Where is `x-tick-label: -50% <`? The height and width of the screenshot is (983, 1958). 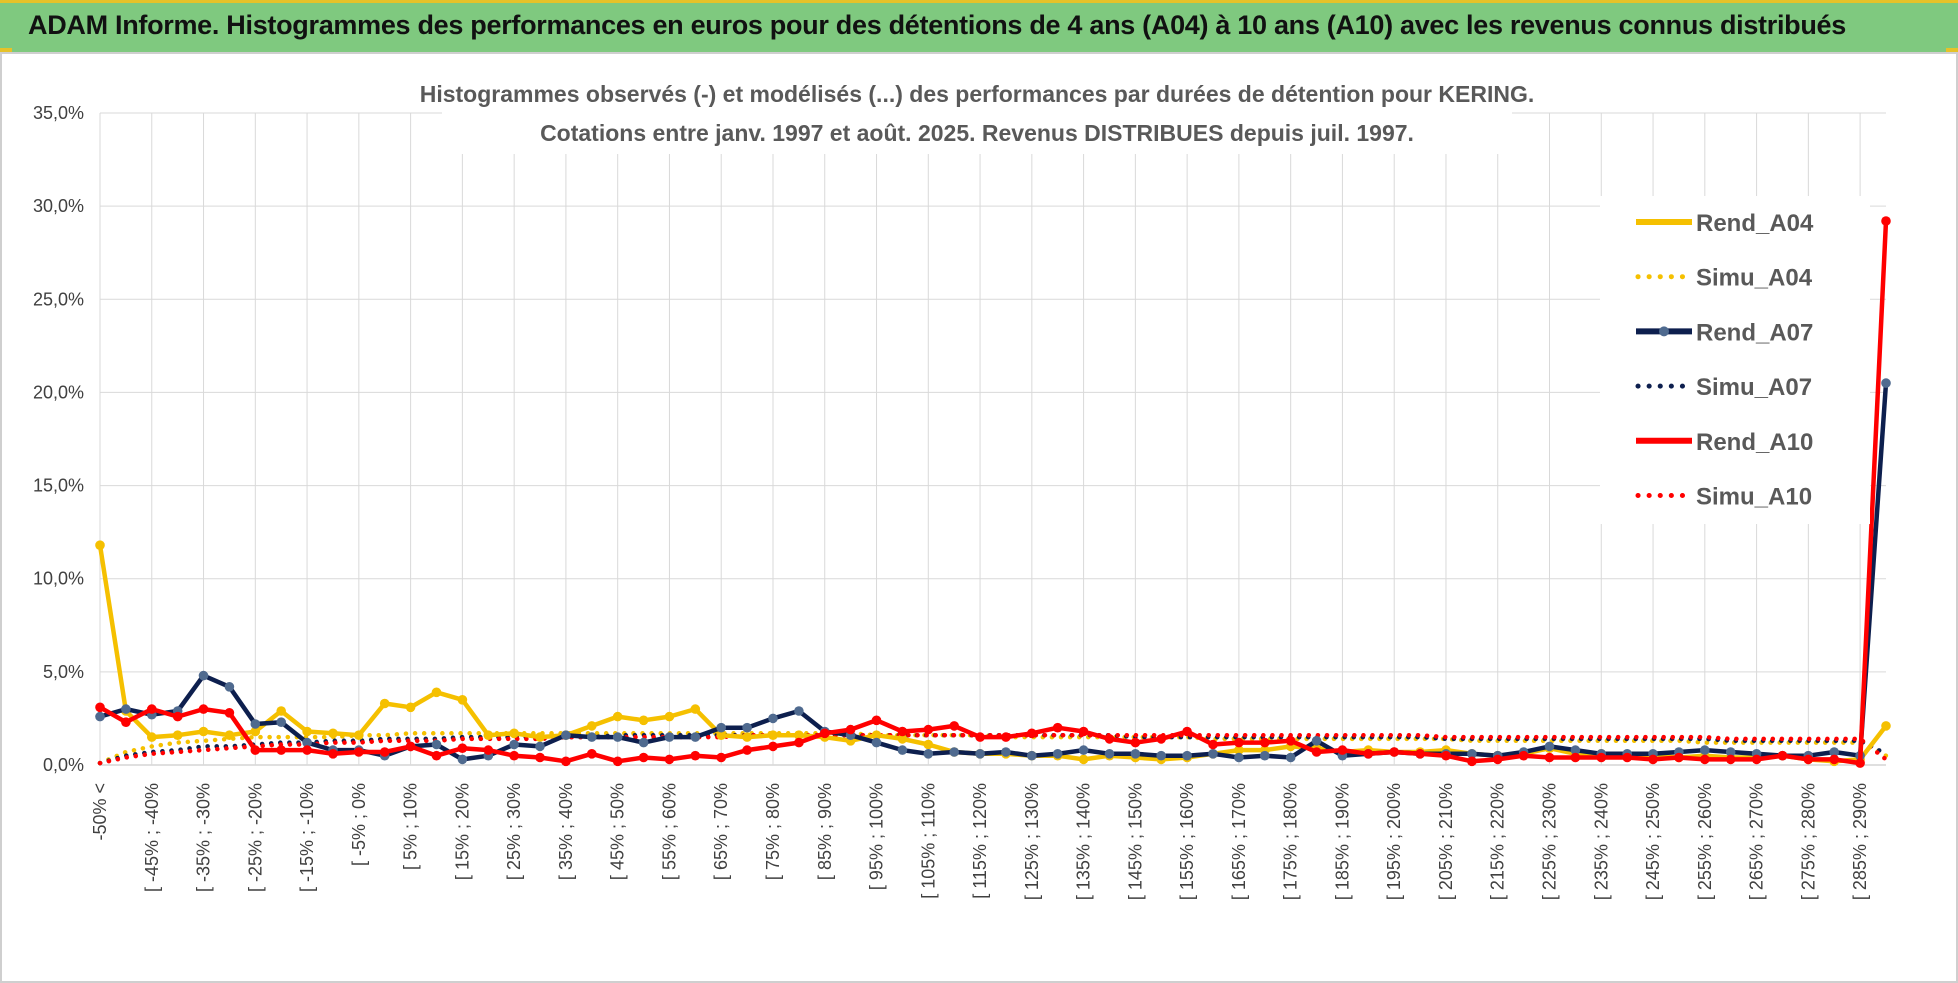
x-tick-label: -50% < is located at coordinates (100, 812).